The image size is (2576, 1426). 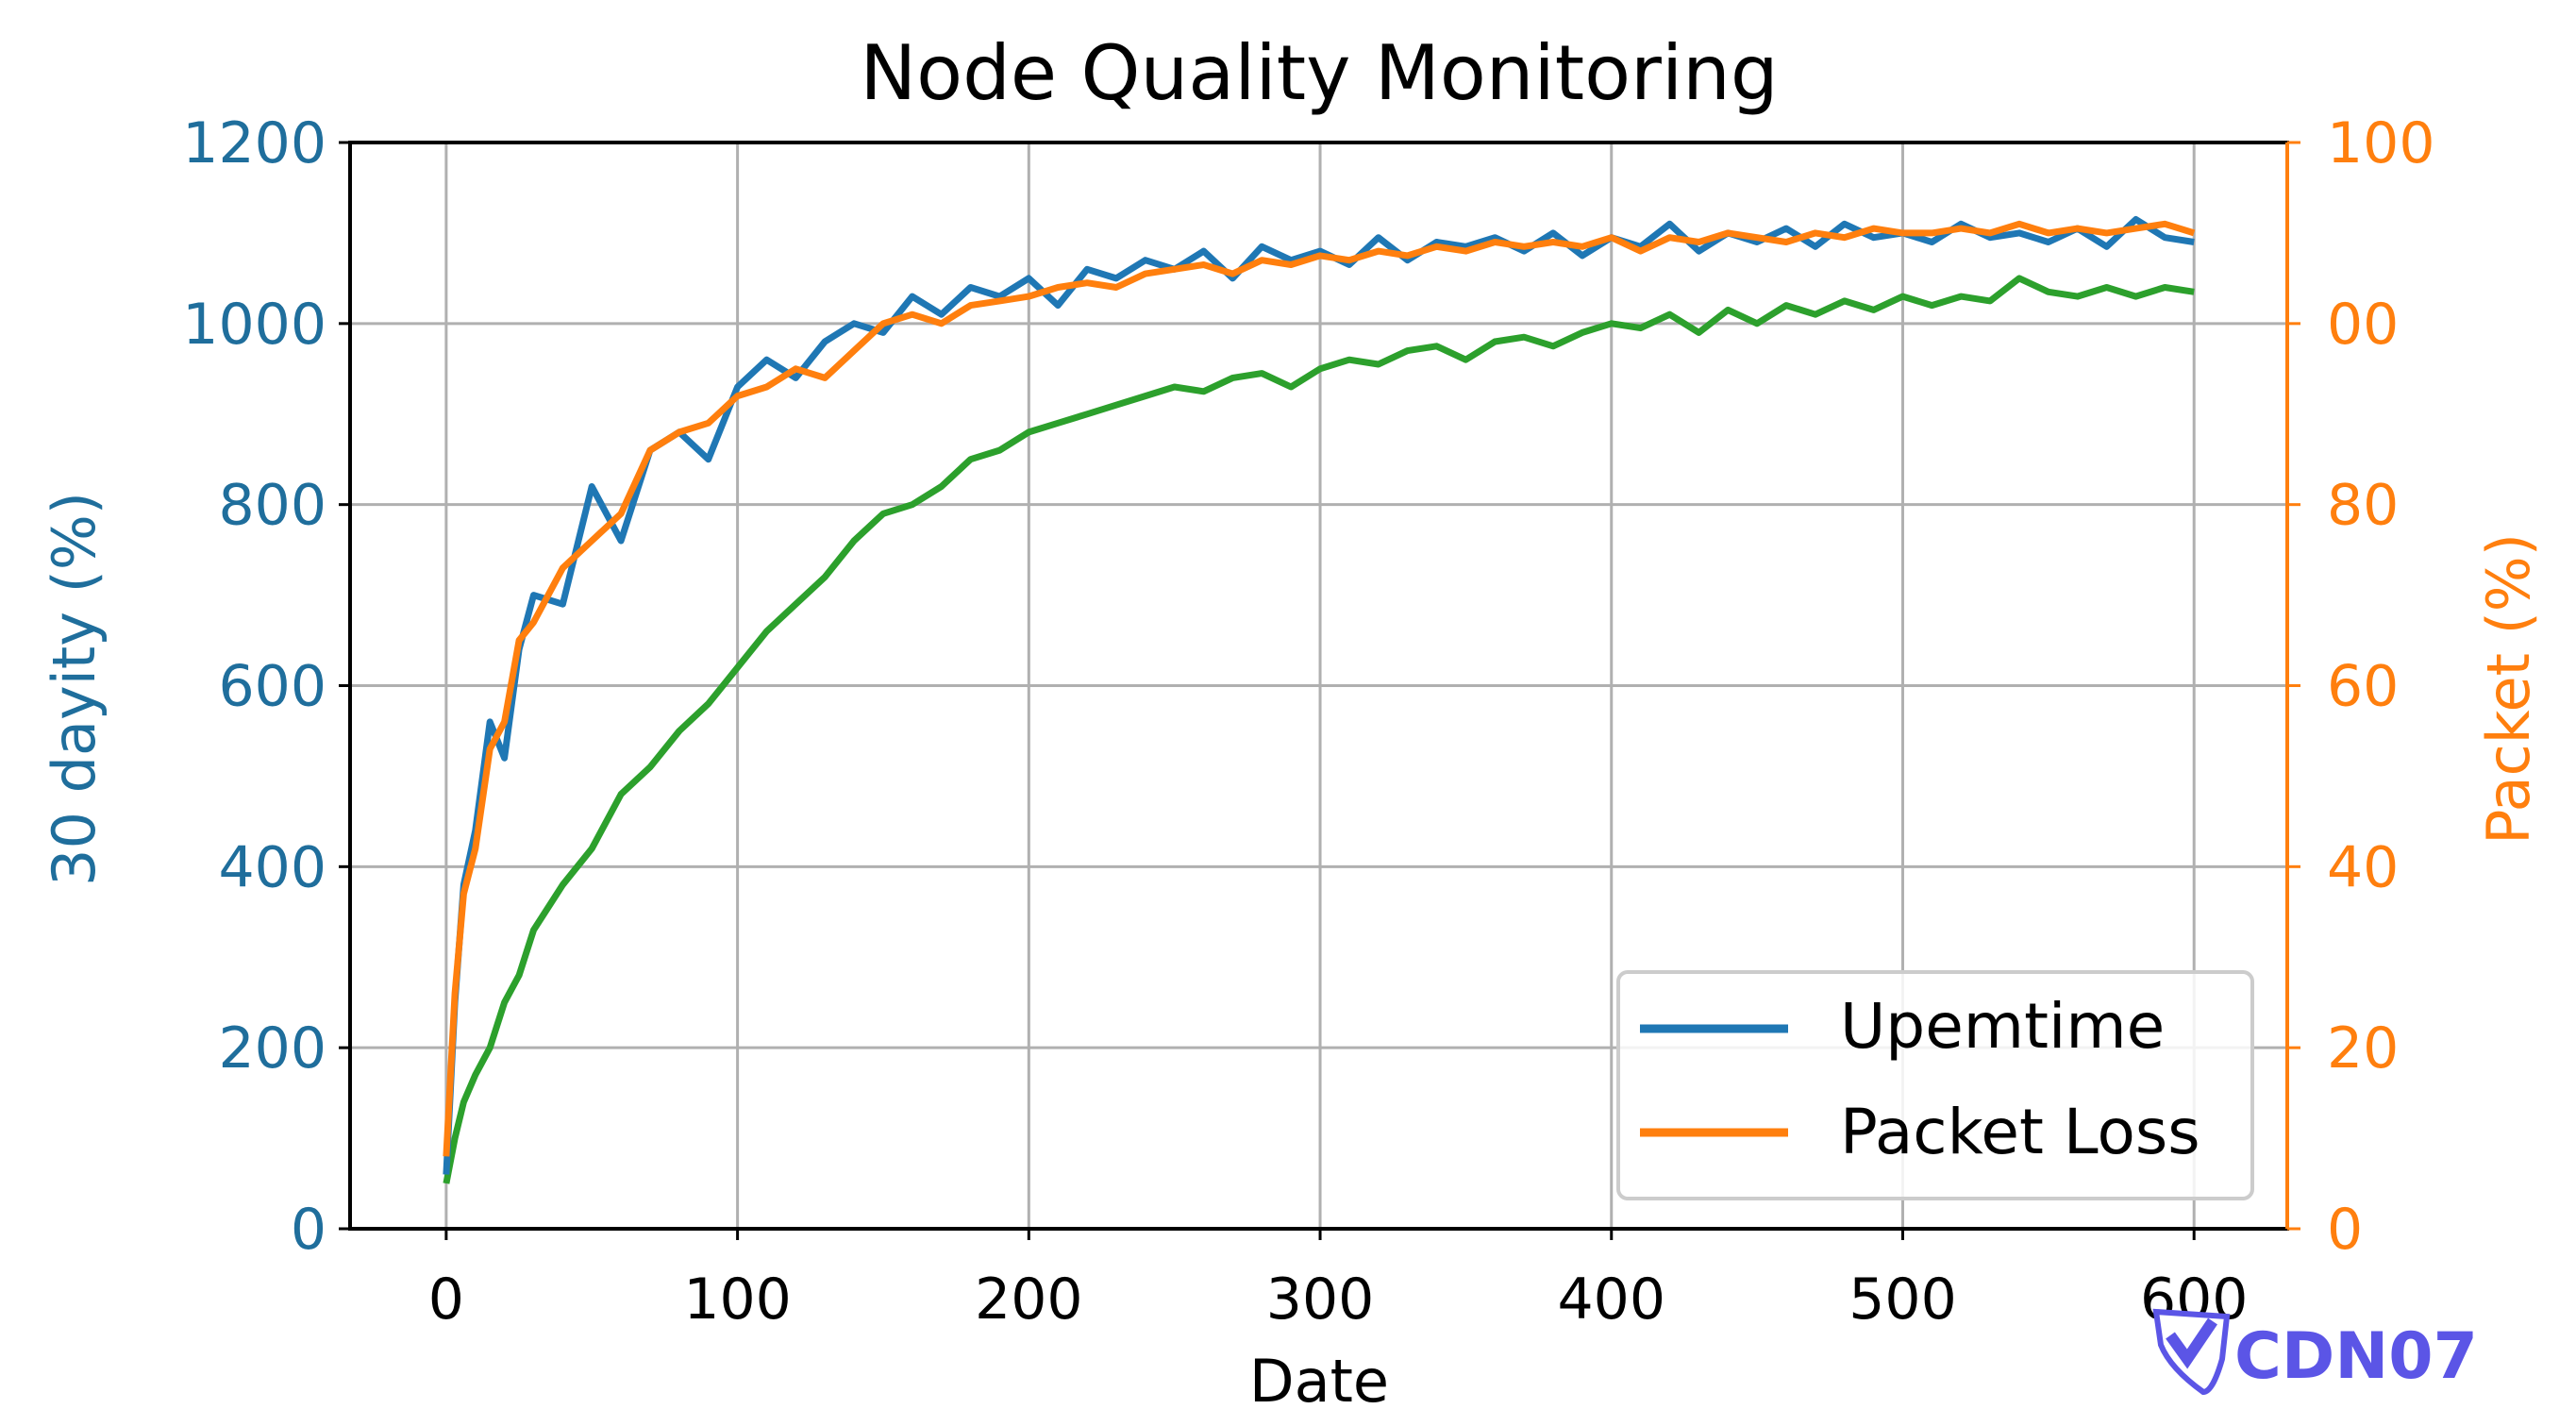 What do you see at coordinates (272, 506) in the screenshot?
I see `y-tick-label-left: 800` at bounding box center [272, 506].